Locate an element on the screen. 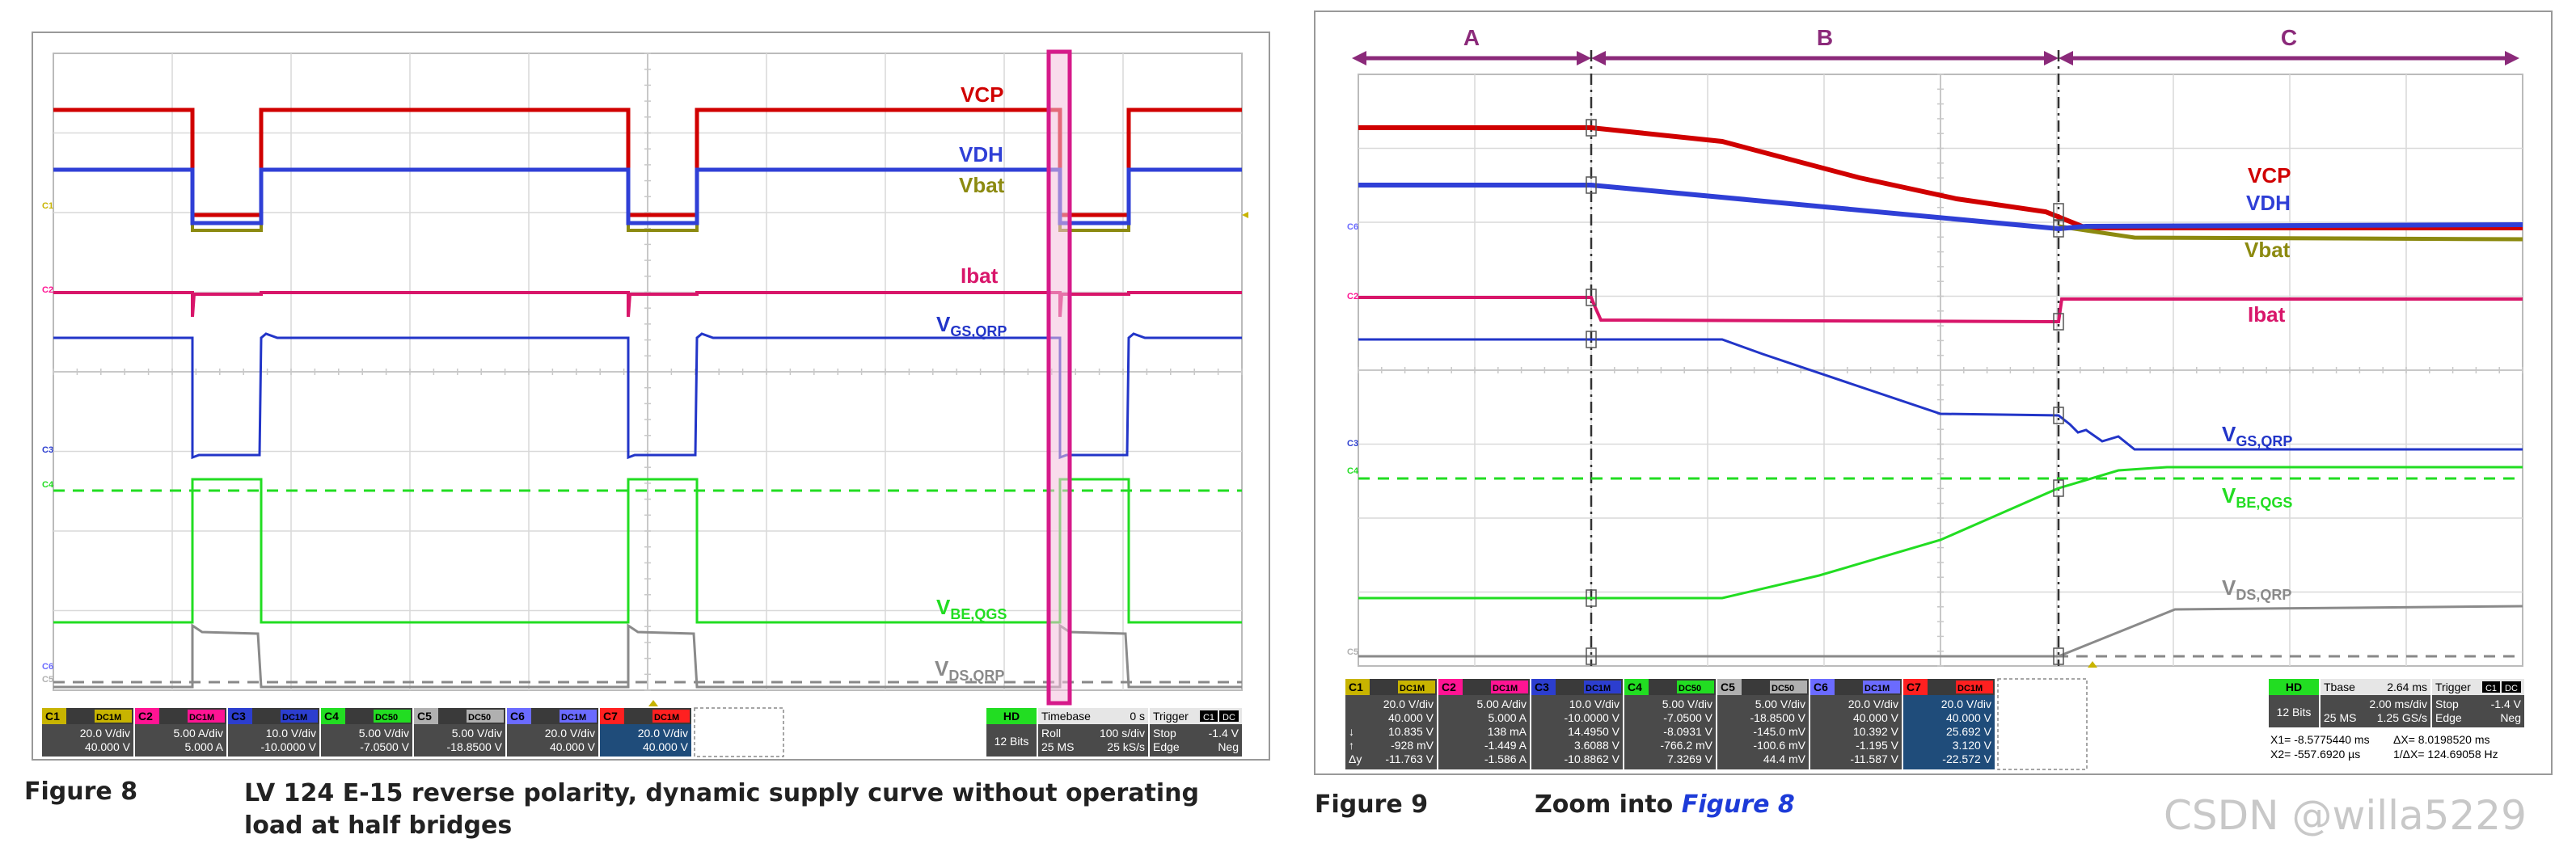 This screenshot has height=864, width=2576. vbat-trace is located at coordinates (2290, 233).